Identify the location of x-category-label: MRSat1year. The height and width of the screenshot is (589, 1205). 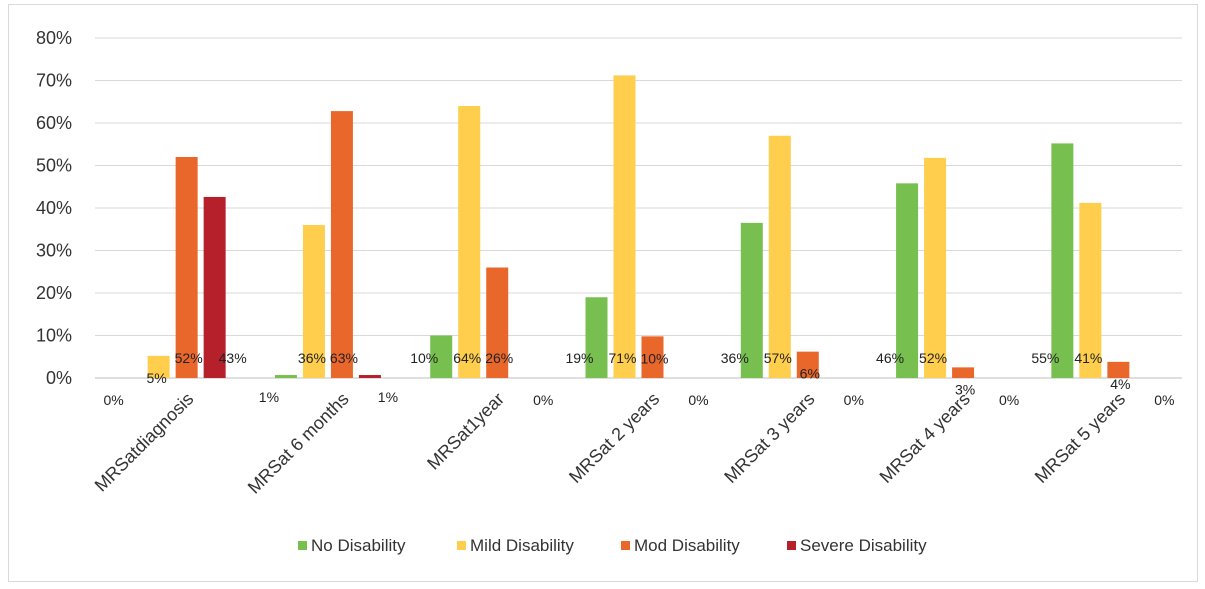
(465, 431).